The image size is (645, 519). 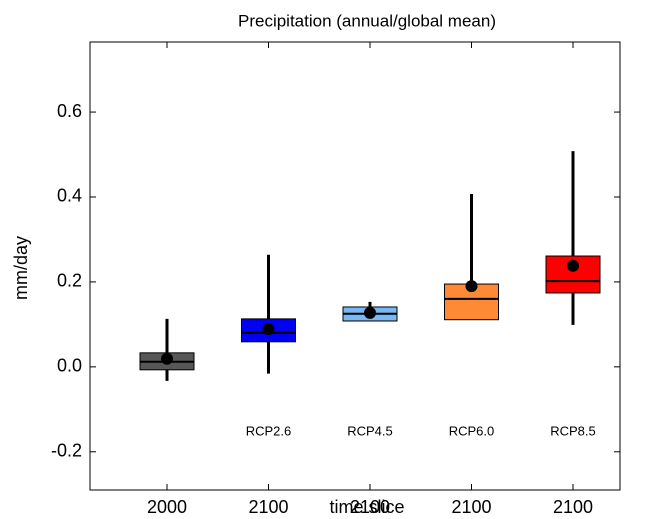 What do you see at coordinates (167, 507) in the screenshot?
I see `x-tick-label: 2000` at bounding box center [167, 507].